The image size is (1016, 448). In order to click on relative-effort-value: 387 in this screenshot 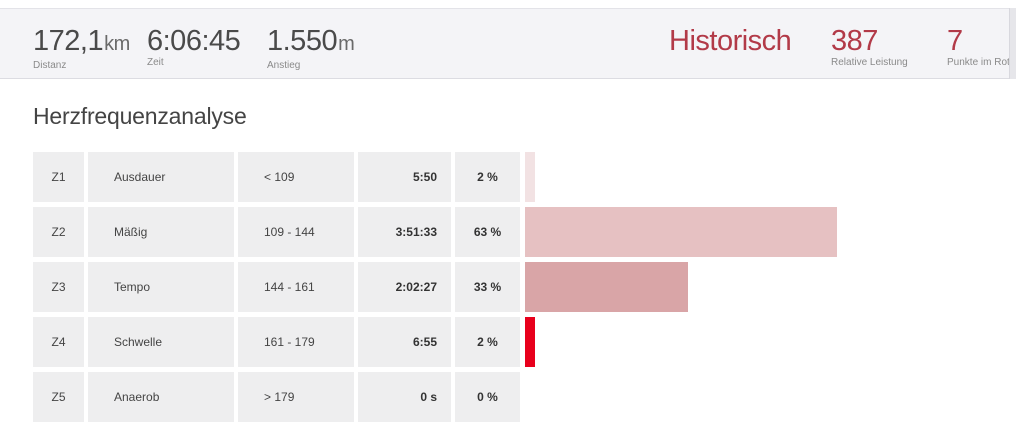, I will do `click(854, 41)`.